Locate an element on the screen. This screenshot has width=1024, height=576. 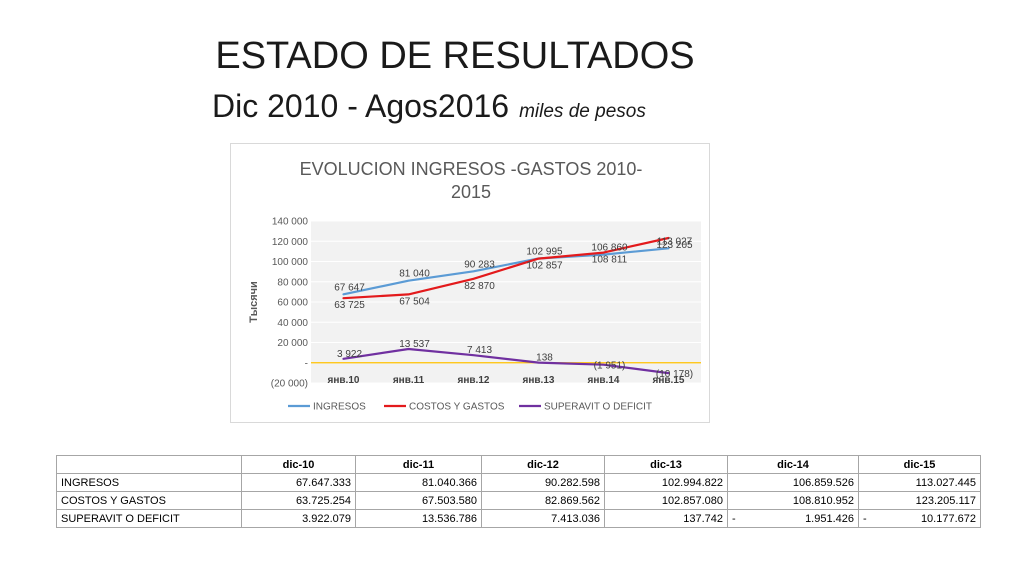
data-label: 67 647 is located at coordinates (349, 287).